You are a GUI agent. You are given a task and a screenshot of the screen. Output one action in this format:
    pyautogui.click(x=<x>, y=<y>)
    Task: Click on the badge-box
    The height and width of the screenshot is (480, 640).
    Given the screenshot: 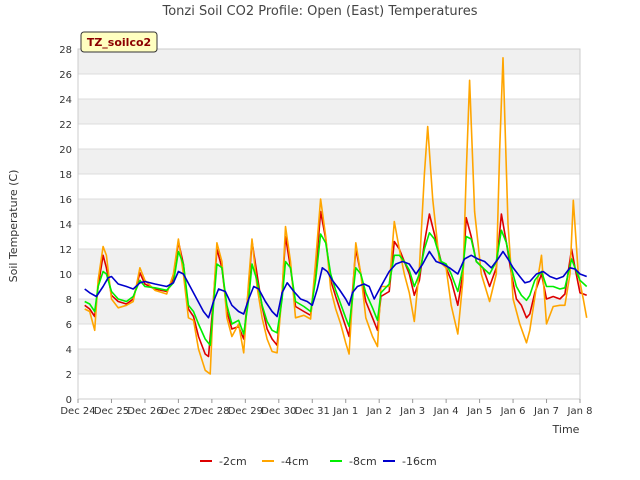 What is the action you would take?
    pyautogui.click(x=119, y=42)
    